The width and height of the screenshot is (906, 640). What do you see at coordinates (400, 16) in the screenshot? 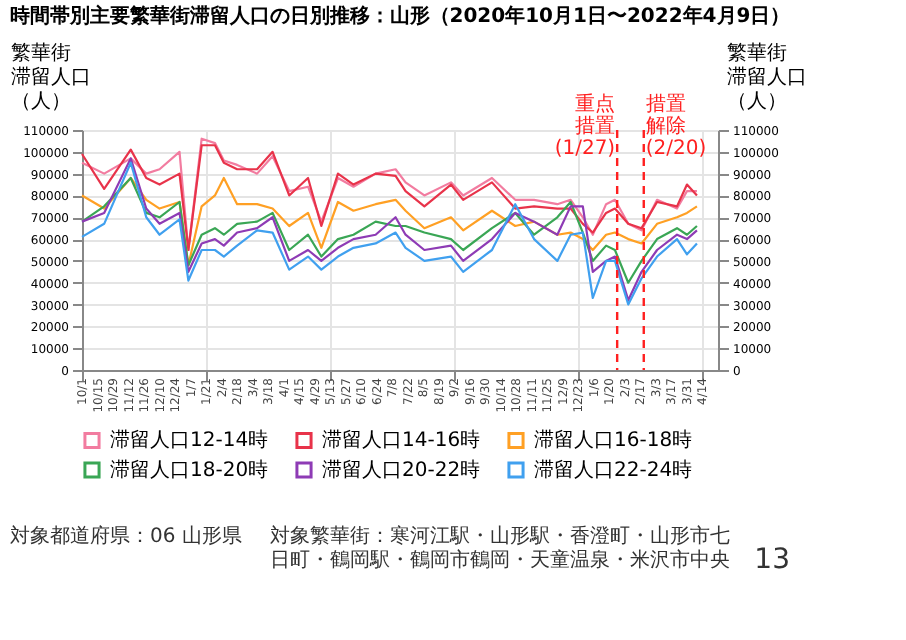
I see `chart-title: 時間帯別主要繁華街滞留人口の日別推移：山形（2020年10月1日〜2022年4月9日）` at bounding box center [400, 16].